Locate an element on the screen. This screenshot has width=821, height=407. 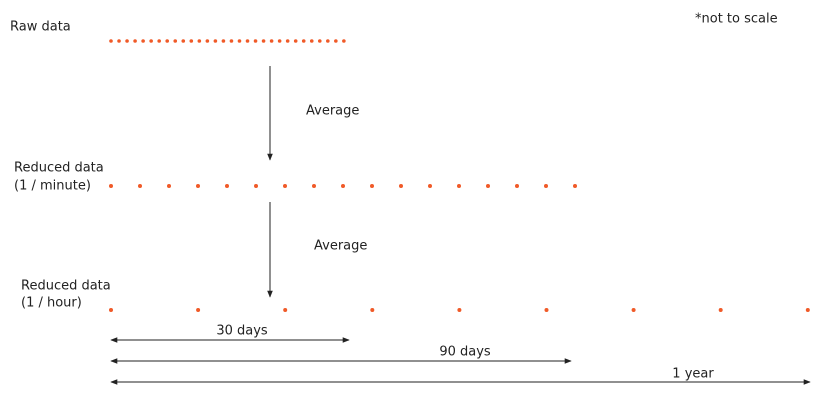
span-label: 30 days is located at coordinates (242, 331).